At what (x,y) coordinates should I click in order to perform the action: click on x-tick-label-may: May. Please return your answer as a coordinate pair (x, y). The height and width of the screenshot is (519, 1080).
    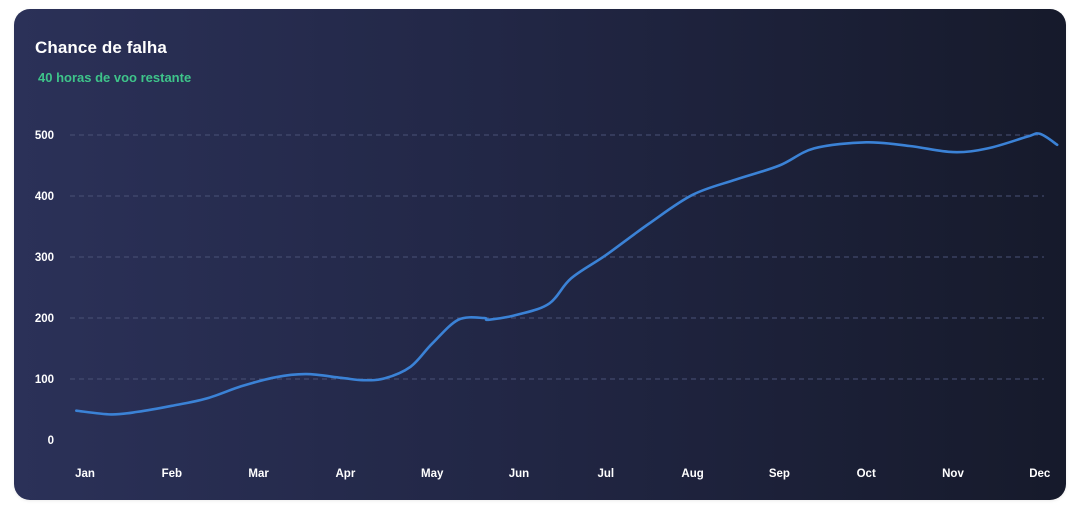
    Looking at the image, I should click on (432, 474).